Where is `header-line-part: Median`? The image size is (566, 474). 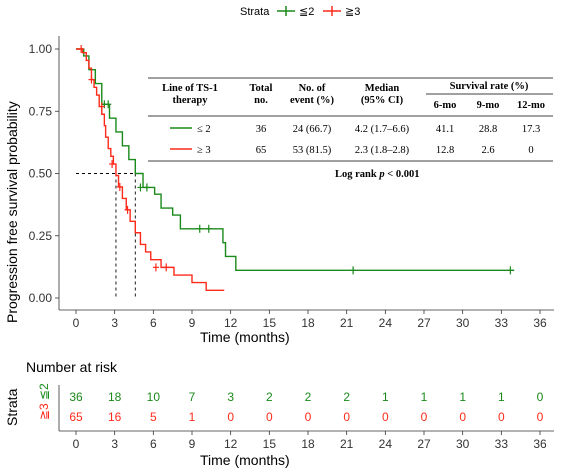
header-line-part: Median is located at coordinates (382, 88).